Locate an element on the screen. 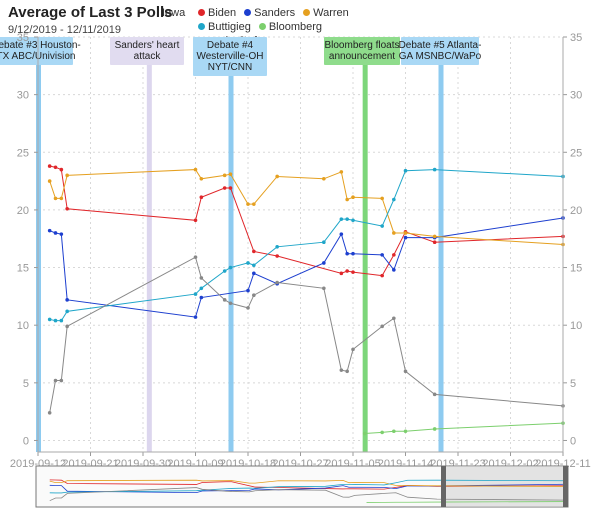  overview-line-bloomberg is located at coordinates (466, 502).